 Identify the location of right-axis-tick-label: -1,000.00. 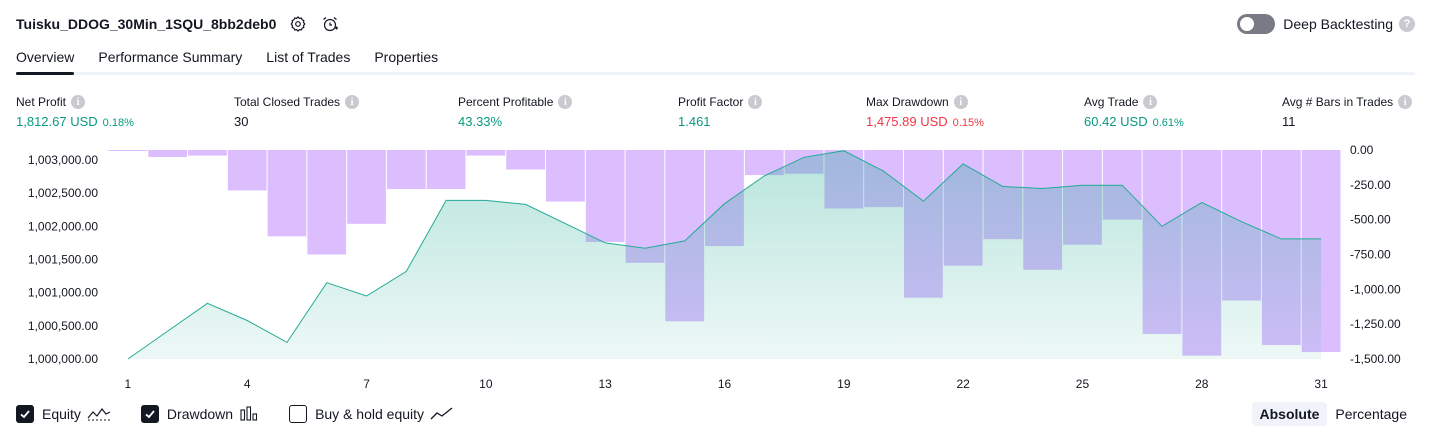
(1375, 289).